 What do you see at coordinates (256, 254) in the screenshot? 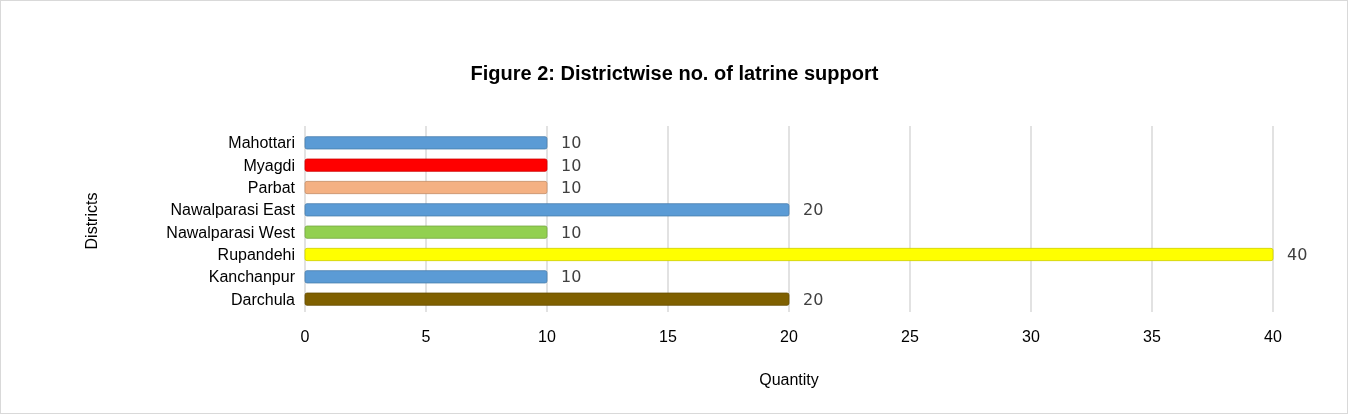
I see `y-tick-label: Rupandehi` at bounding box center [256, 254].